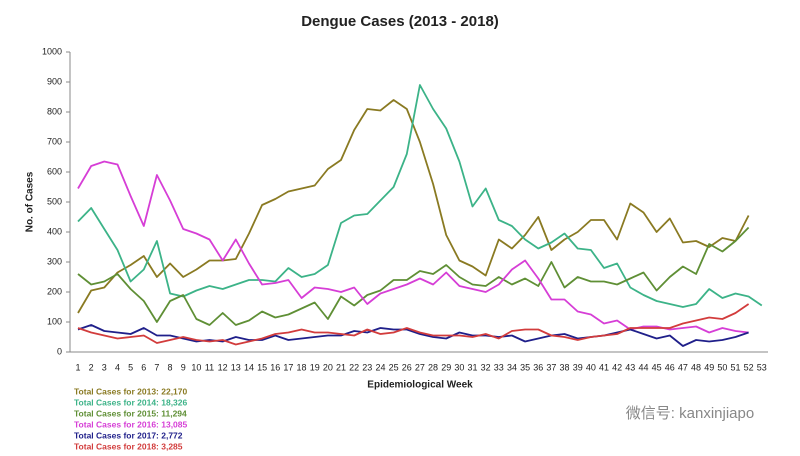 Image resolution: width=800 pixels, height=456 pixels. I want to click on x-tick-label: 13, so click(236, 367).